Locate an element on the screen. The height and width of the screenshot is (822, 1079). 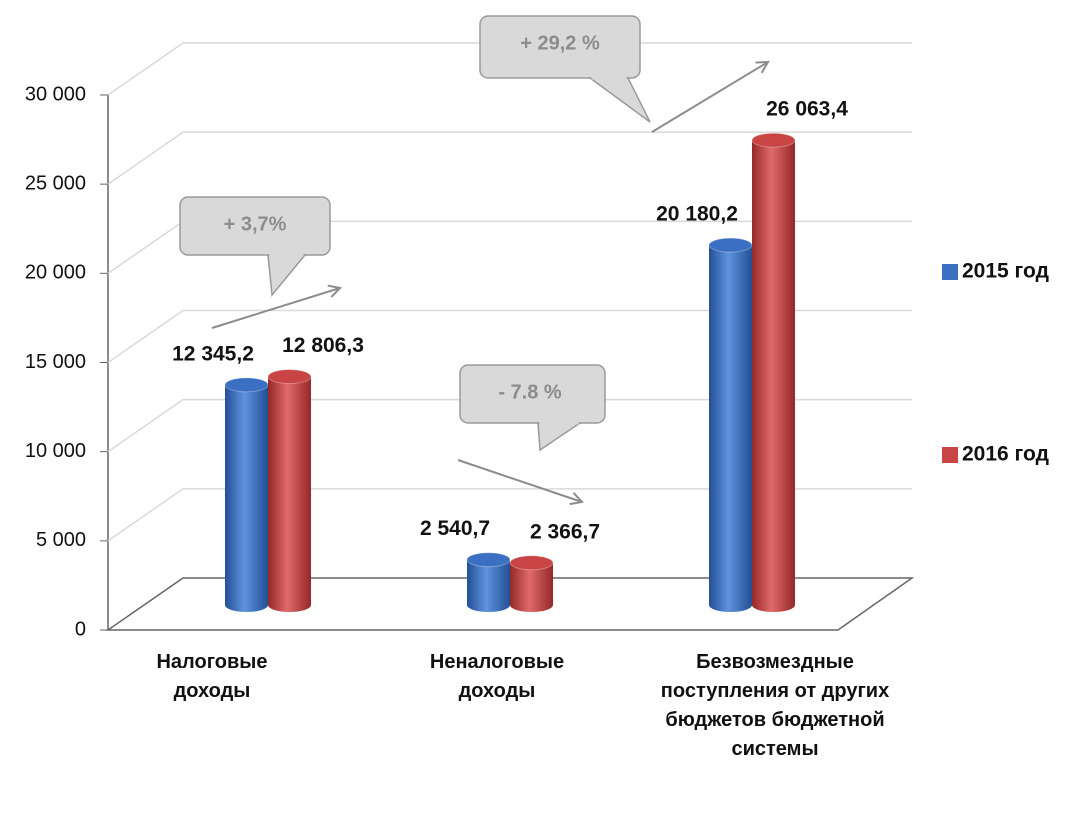
y-tick-label: 30 000 is located at coordinates (55, 94).